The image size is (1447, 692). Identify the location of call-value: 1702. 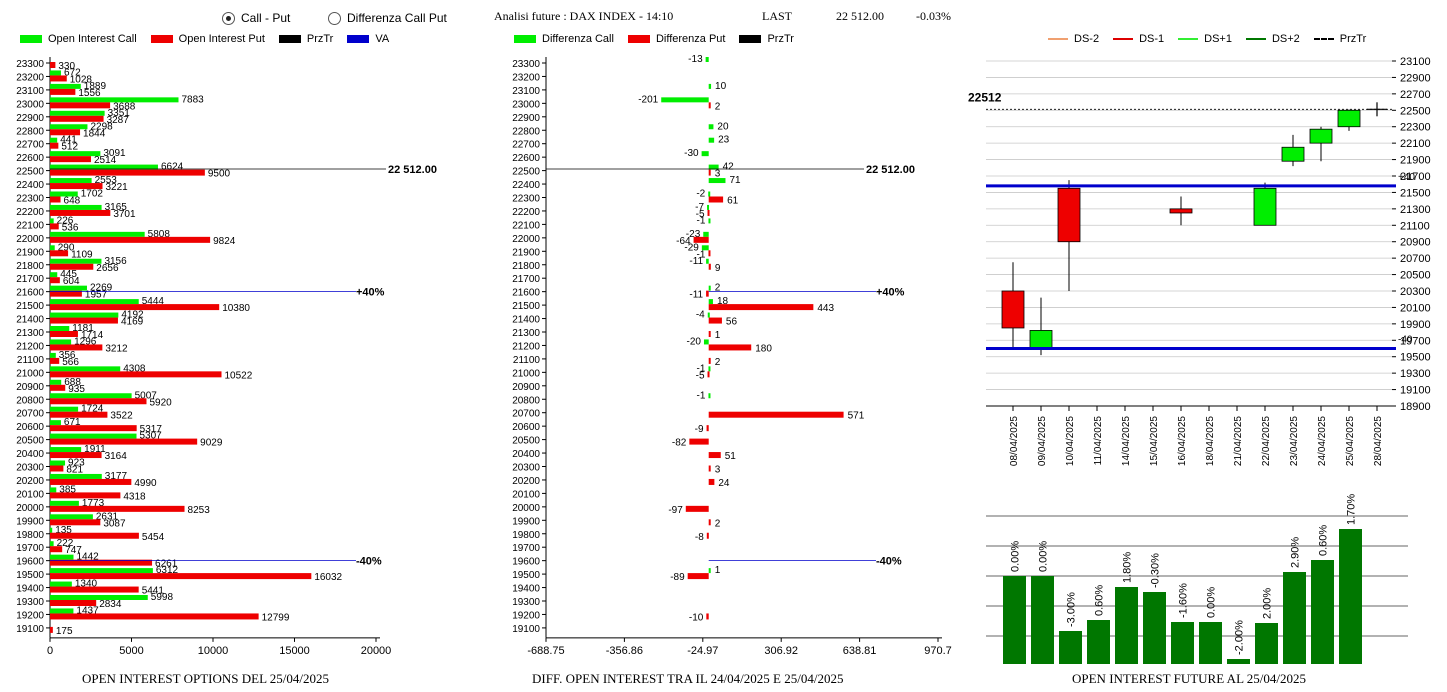
(92, 194).